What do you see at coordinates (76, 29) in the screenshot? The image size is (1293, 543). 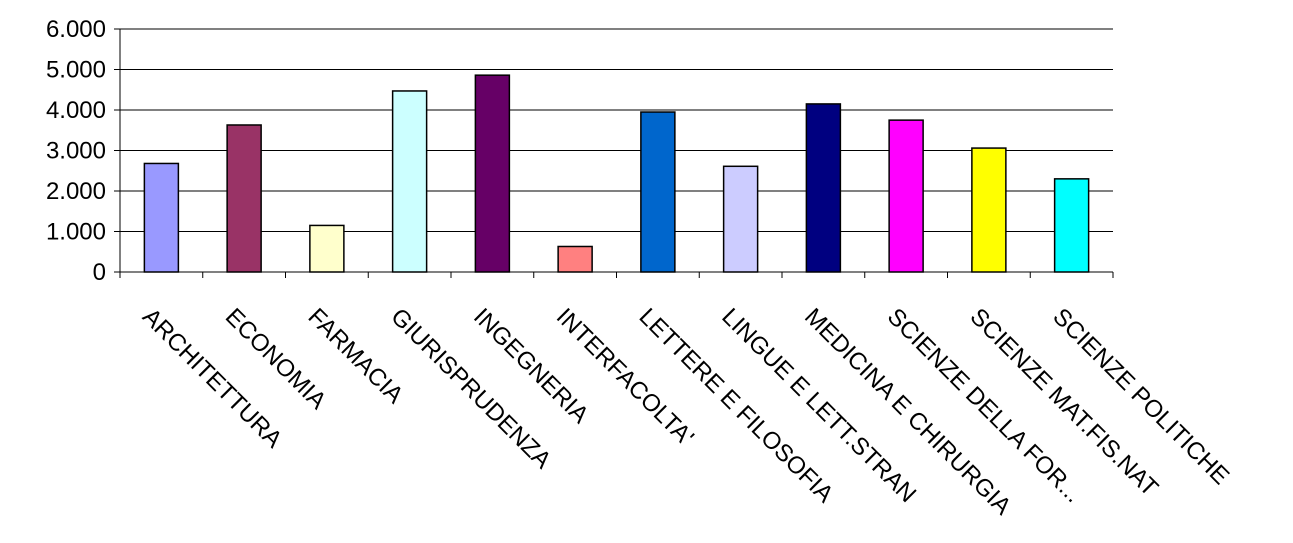 I see `y-tick-label: 6.000` at bounding box center [76, 29].